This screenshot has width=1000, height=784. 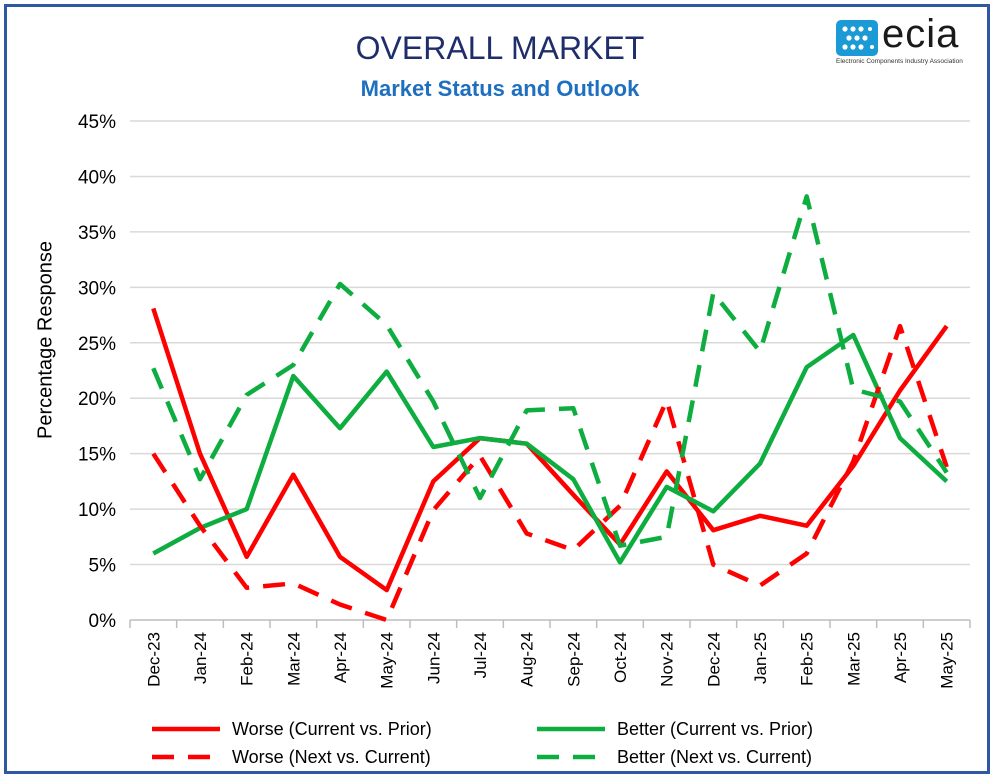 What do you see at coordinates (715, 756) in the screenshot?
I see `legend-label: Better (Next vs. Current)` at bounding box center [715, 756].